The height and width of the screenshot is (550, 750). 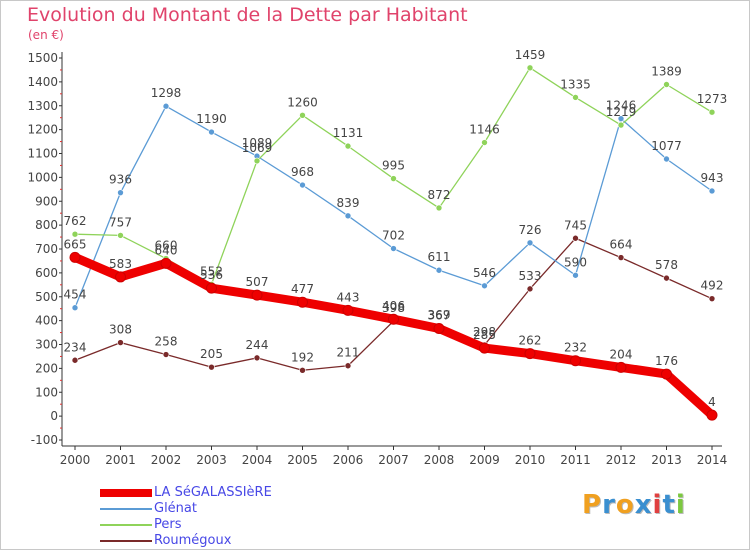 What do you see at coordinates (666, 361) in the screenshot?
I see `series-0-label: 176` at bounding box center [666, 361].